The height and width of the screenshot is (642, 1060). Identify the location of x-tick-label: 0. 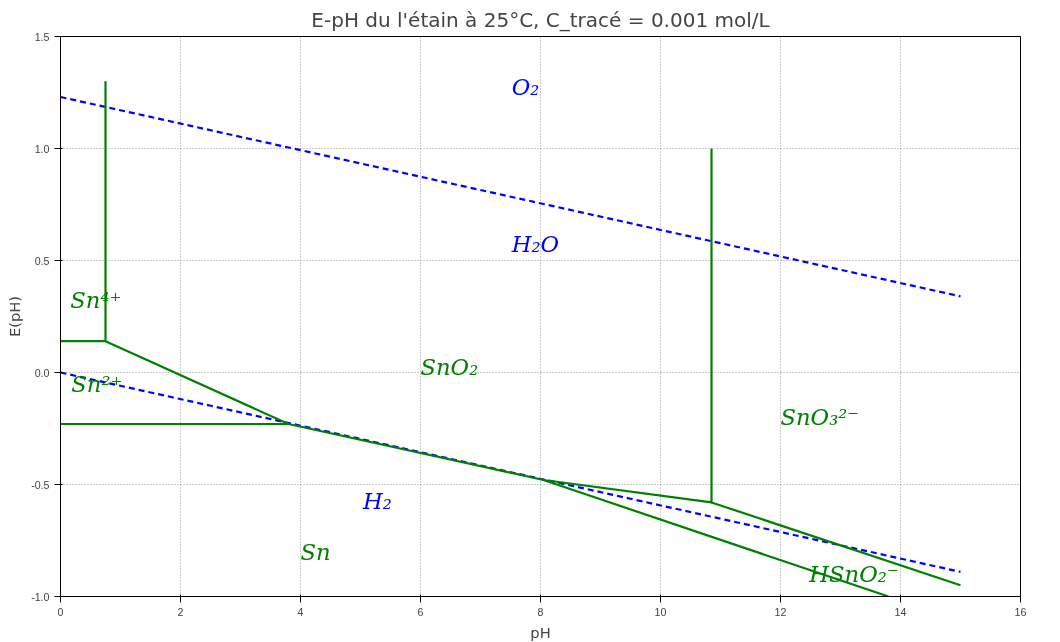
(60, 611).